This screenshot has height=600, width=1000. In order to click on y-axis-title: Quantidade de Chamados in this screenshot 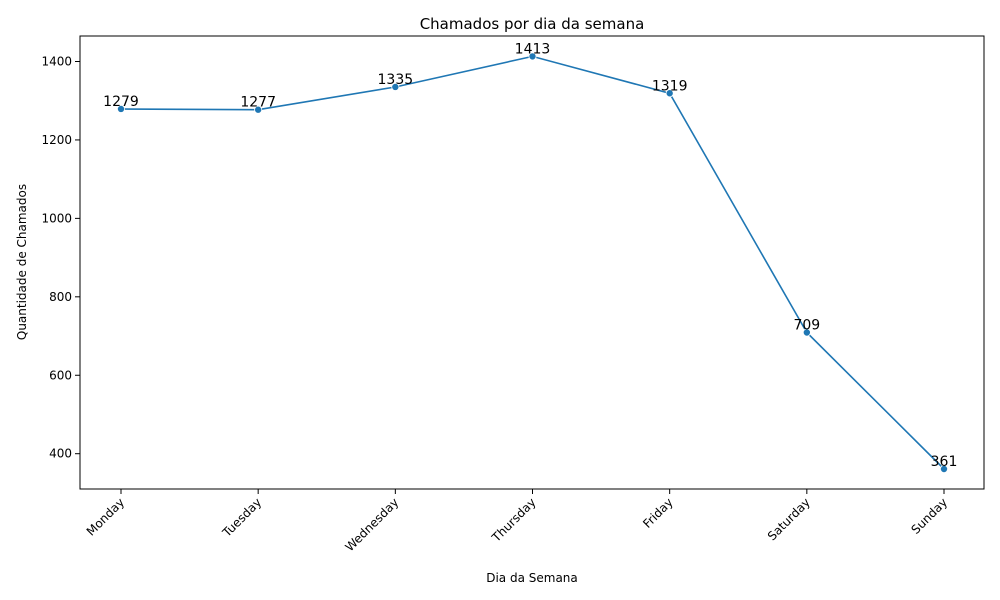, I will do `click(22, 262)`.